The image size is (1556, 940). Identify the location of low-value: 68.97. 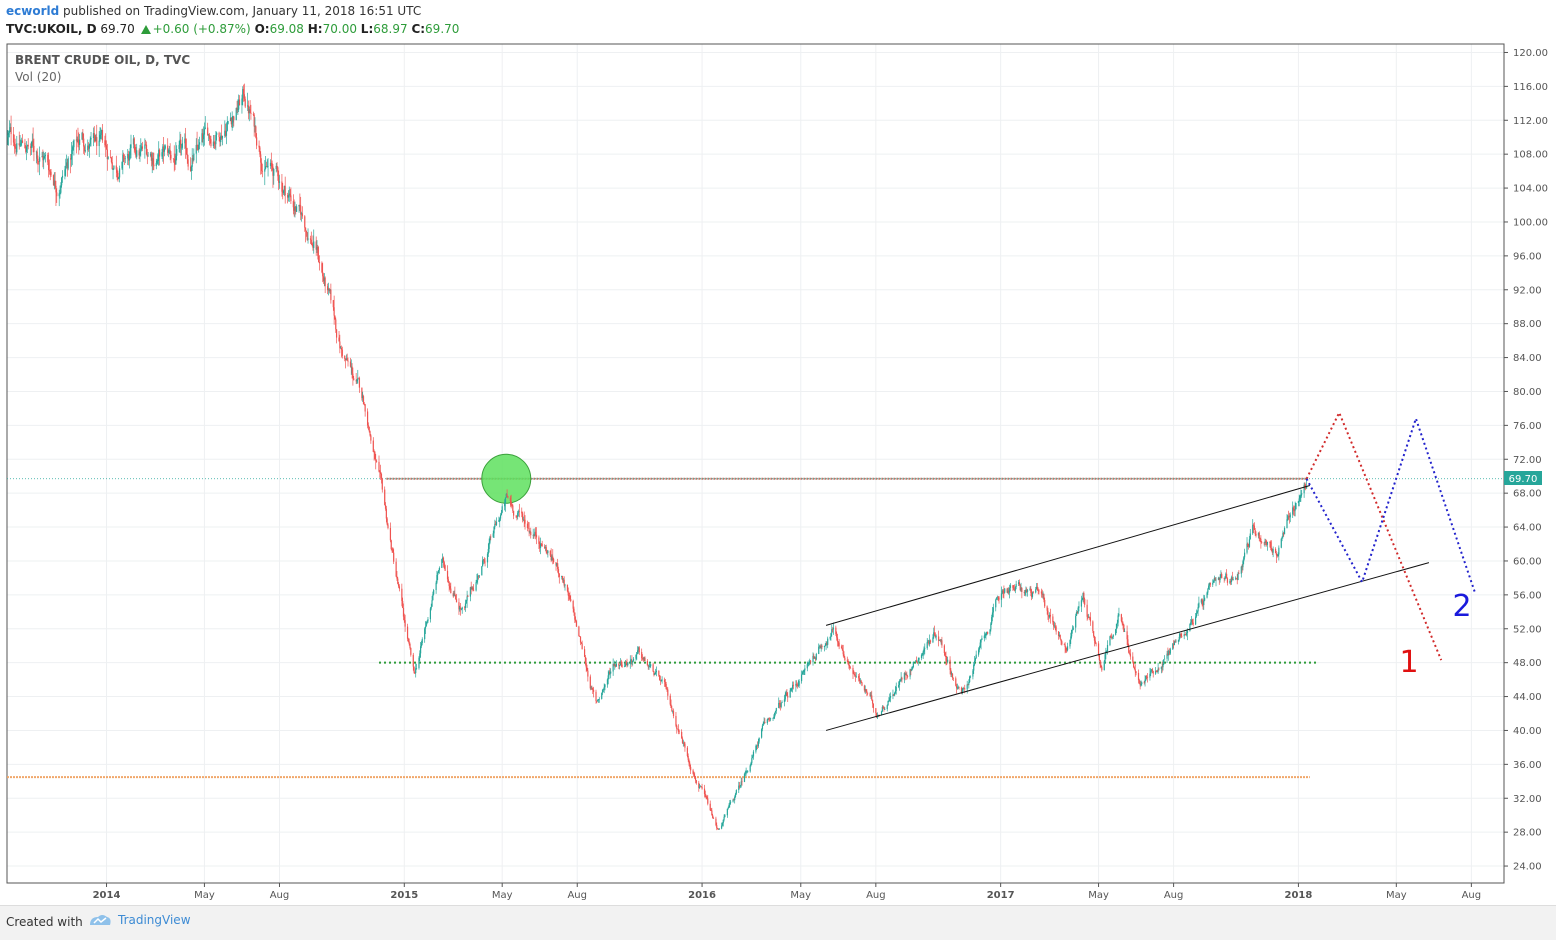
(390, 29).